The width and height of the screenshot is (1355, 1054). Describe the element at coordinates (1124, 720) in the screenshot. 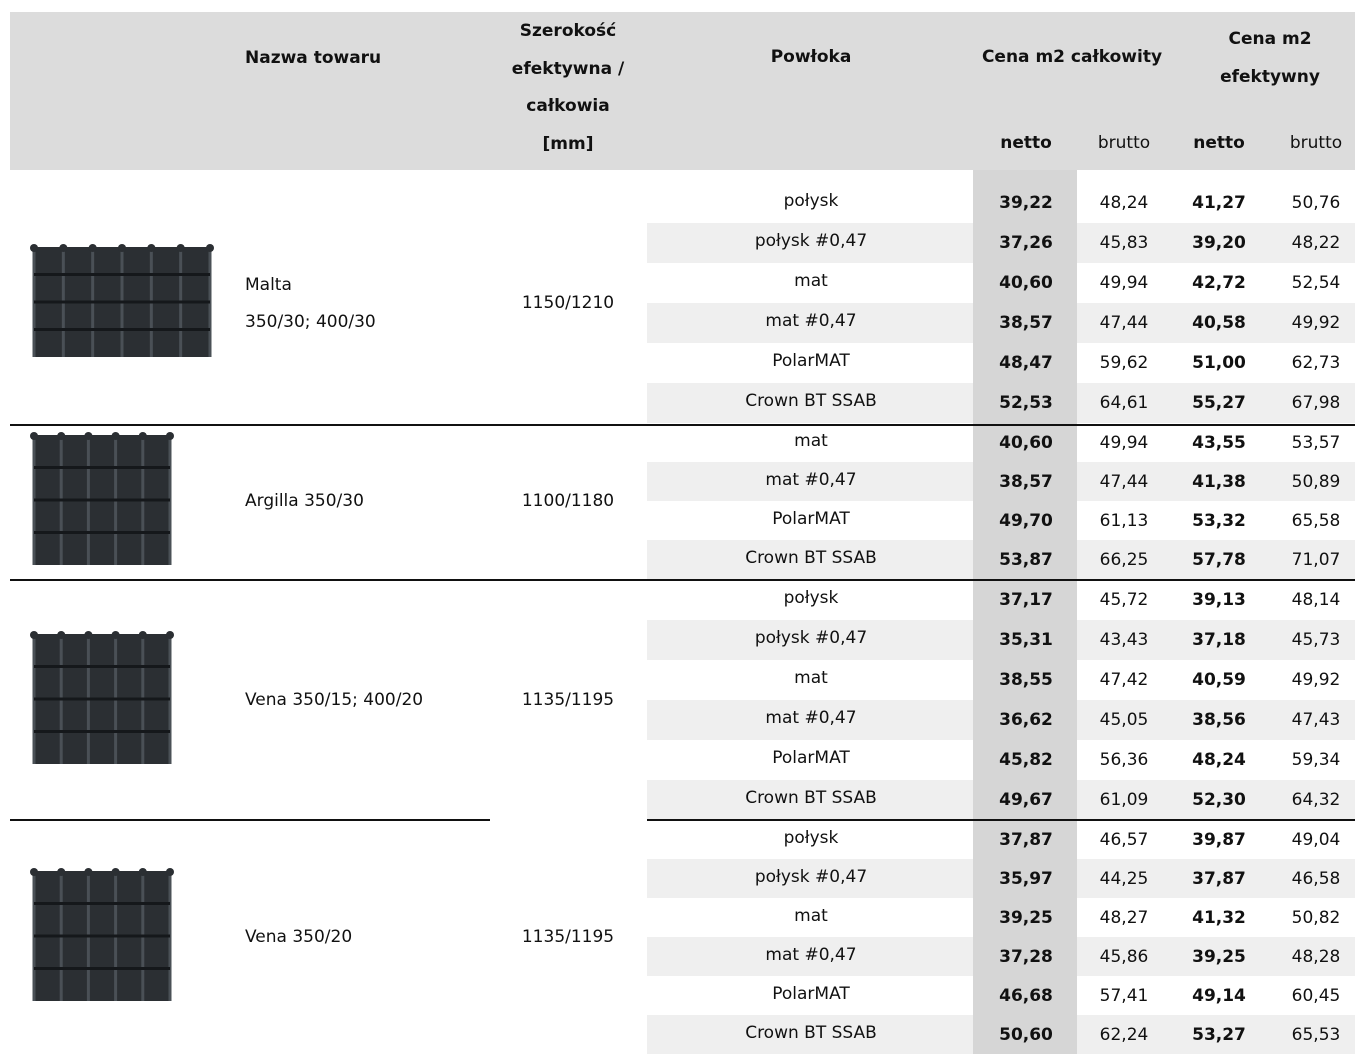

I see `price: 45,05` at that location.